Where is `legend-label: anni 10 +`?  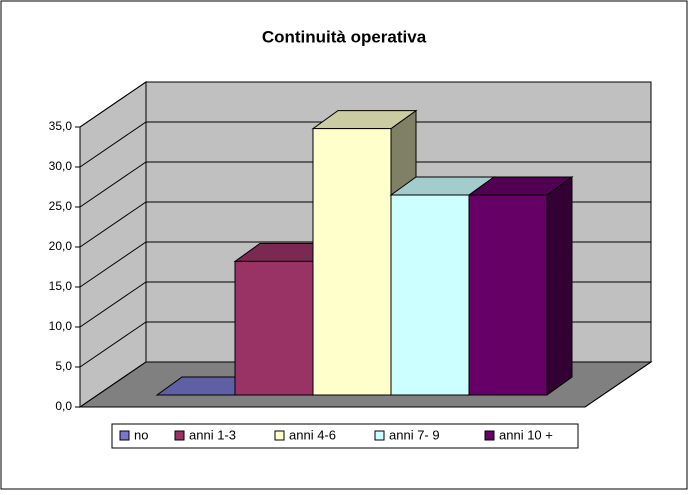
legend-label: anni 10 + is located at coordinates (526, 434).